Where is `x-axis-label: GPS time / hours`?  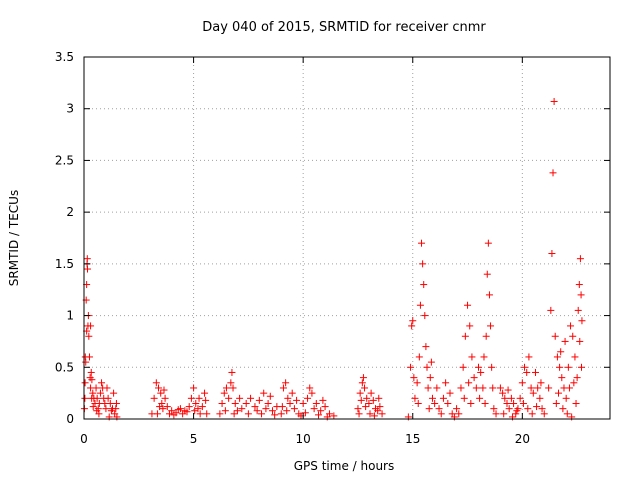
x-axis-label: GPS time / hours is located at coordinates (344, 466).